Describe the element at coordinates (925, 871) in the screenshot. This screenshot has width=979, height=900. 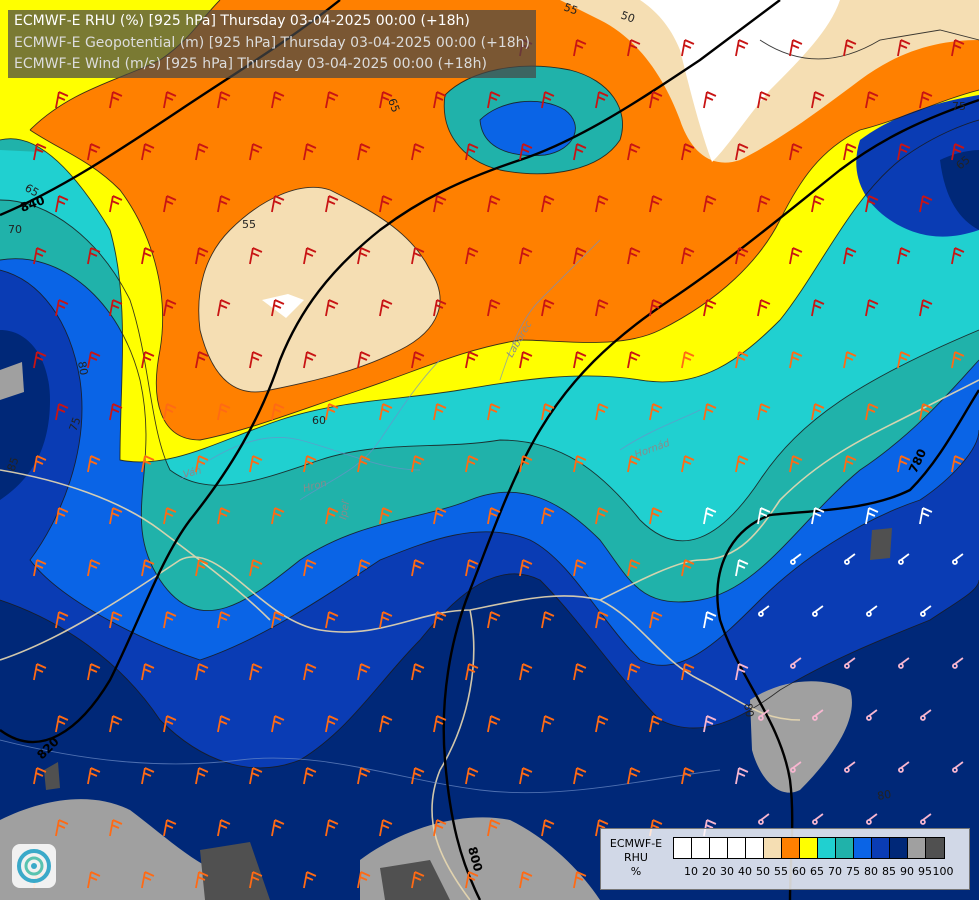
I see `legend-tick-label: 95` at that location.